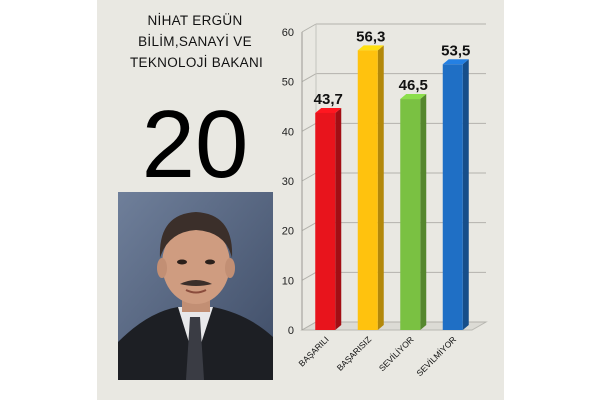 This screenshot has width=600, height=400. Describe the element at coordinates (288, 182) in the screenshot. I see `y-tick-label: 30` at that location.